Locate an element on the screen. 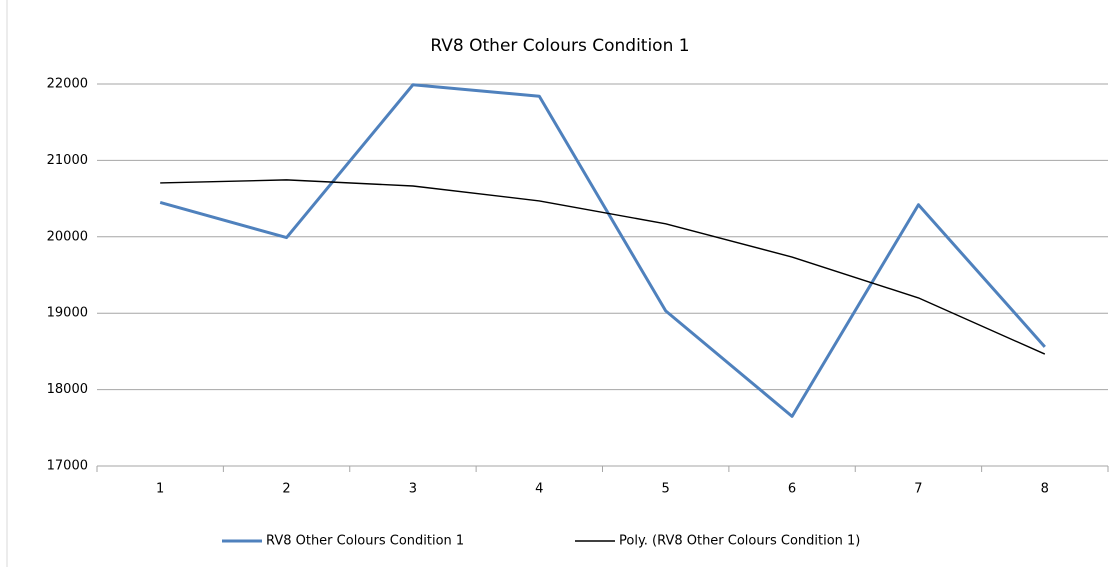 This screenshot has width=1120, height=567. y-tick-label: 22000 is located at coordinates (67, 84).